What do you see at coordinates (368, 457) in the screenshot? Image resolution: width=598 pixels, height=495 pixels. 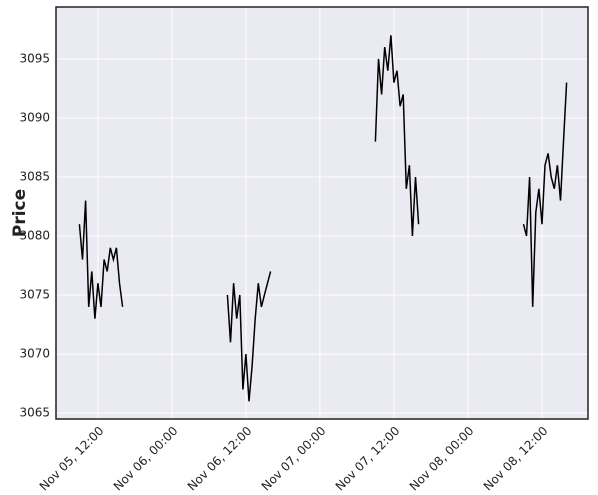 I see `x-tick-label: Nov 07, 12:00` at bounding box center [368, 457].